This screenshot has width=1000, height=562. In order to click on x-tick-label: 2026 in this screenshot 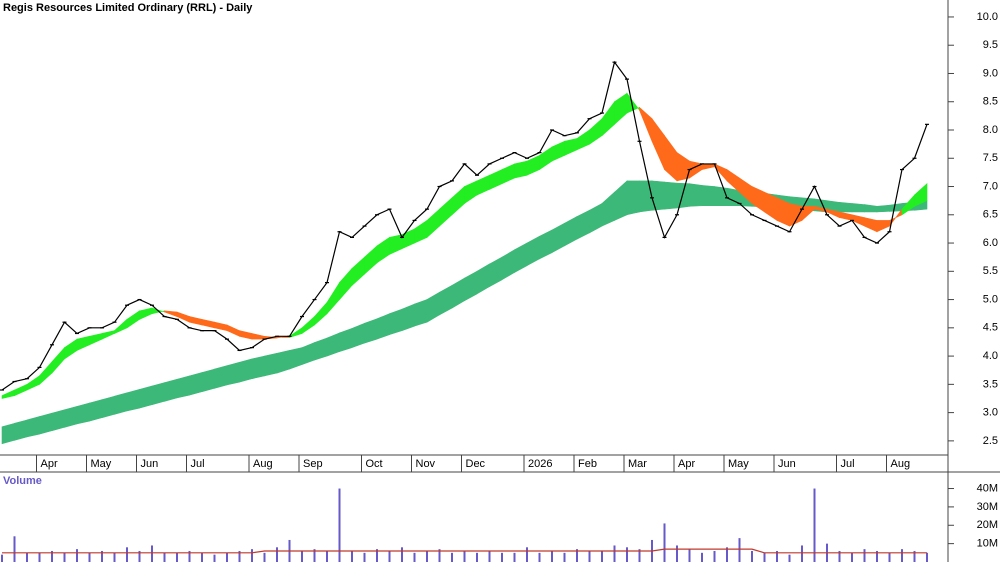, I will do `click(540, 464)`.